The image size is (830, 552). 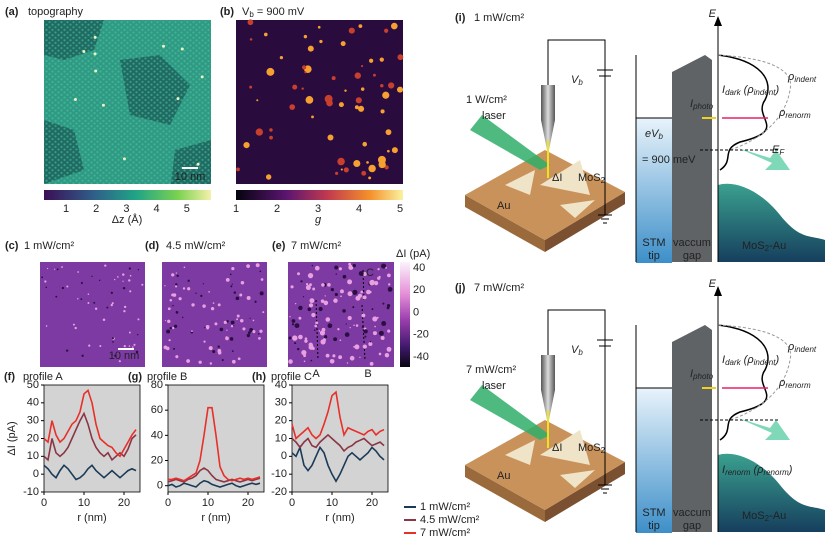 What do you see at coordinates (157, 435) in the screenshot?
I see `y-tick-label: 40` at bounding box center [157, 435].